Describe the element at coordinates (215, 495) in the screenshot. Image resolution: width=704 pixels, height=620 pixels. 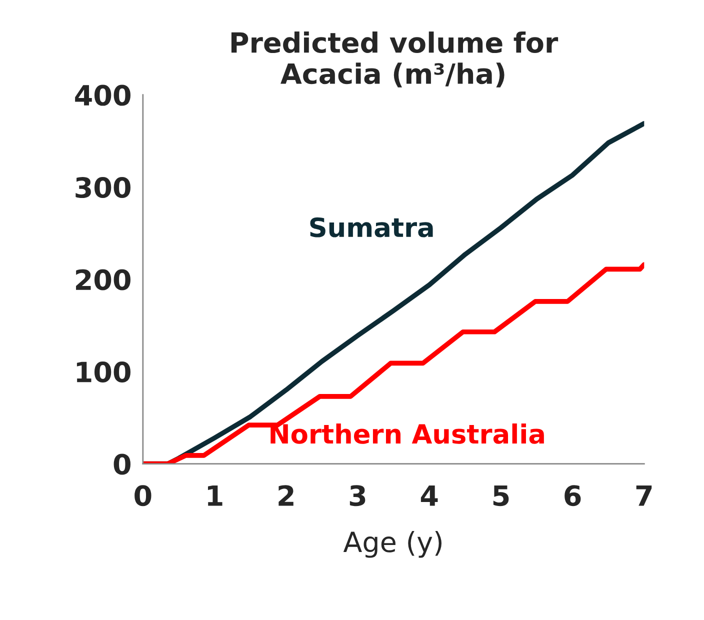
I see `x-tick-label: 1` at that location.